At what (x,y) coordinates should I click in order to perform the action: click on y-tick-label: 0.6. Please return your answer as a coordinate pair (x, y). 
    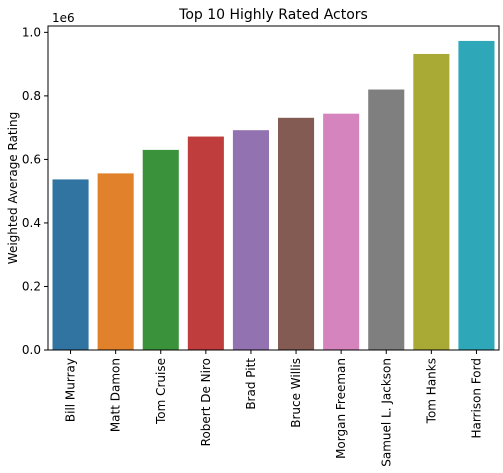
    Looking at the image, I should click on (31, 159).